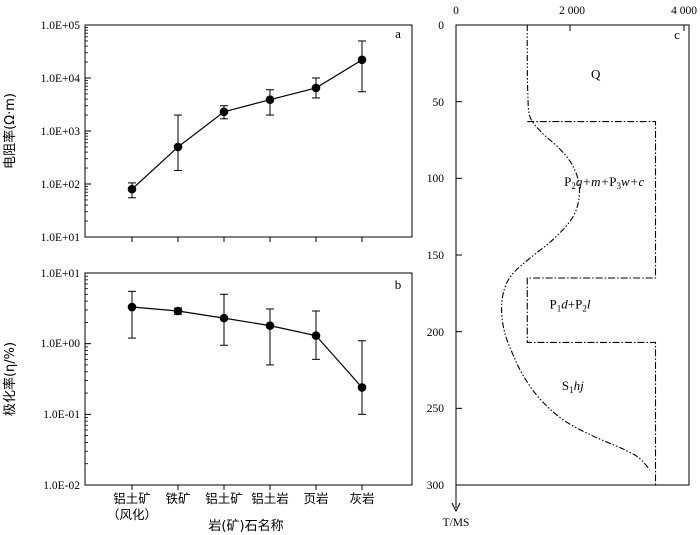 The width and height of the screenshot is (700, 535). I want to click on c-ytick-label: 150, so click(436, 256).